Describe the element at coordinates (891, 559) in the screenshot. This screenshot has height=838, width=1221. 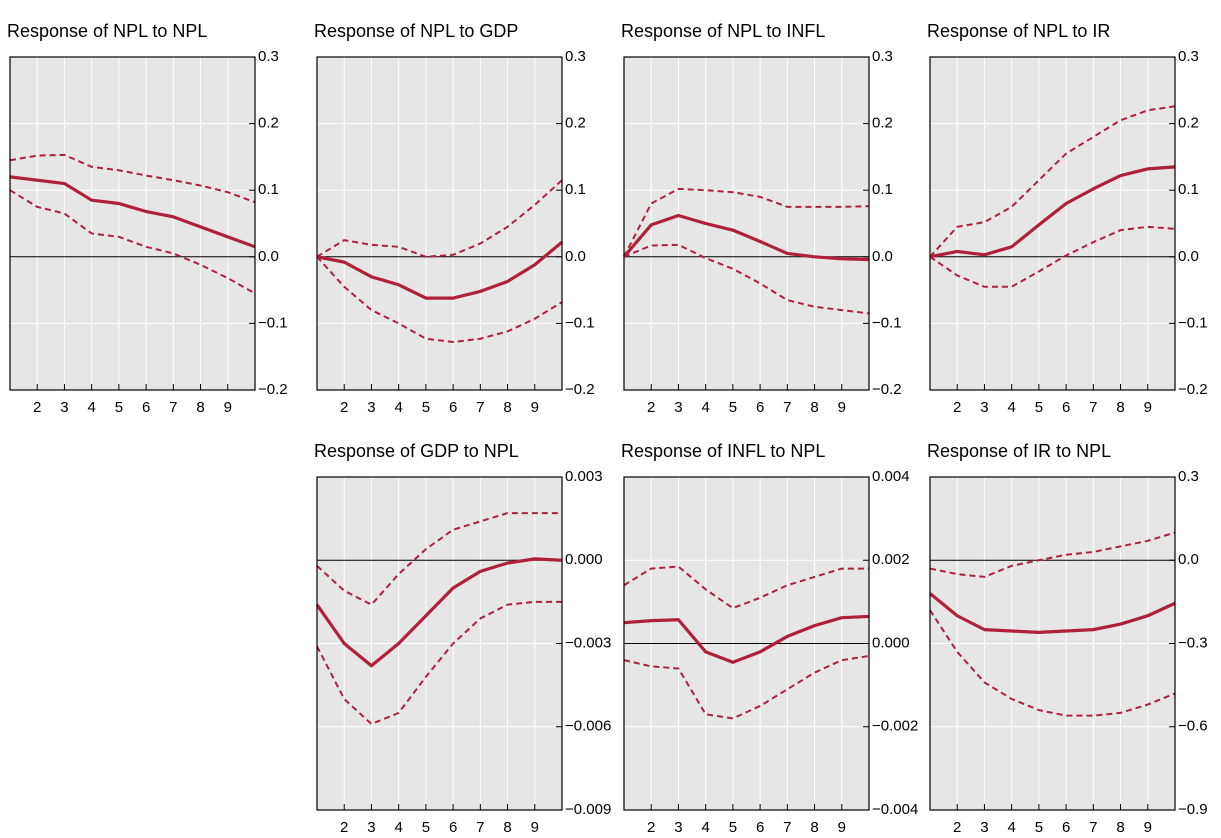
I see `y-tick-label: 0.002` at that location.